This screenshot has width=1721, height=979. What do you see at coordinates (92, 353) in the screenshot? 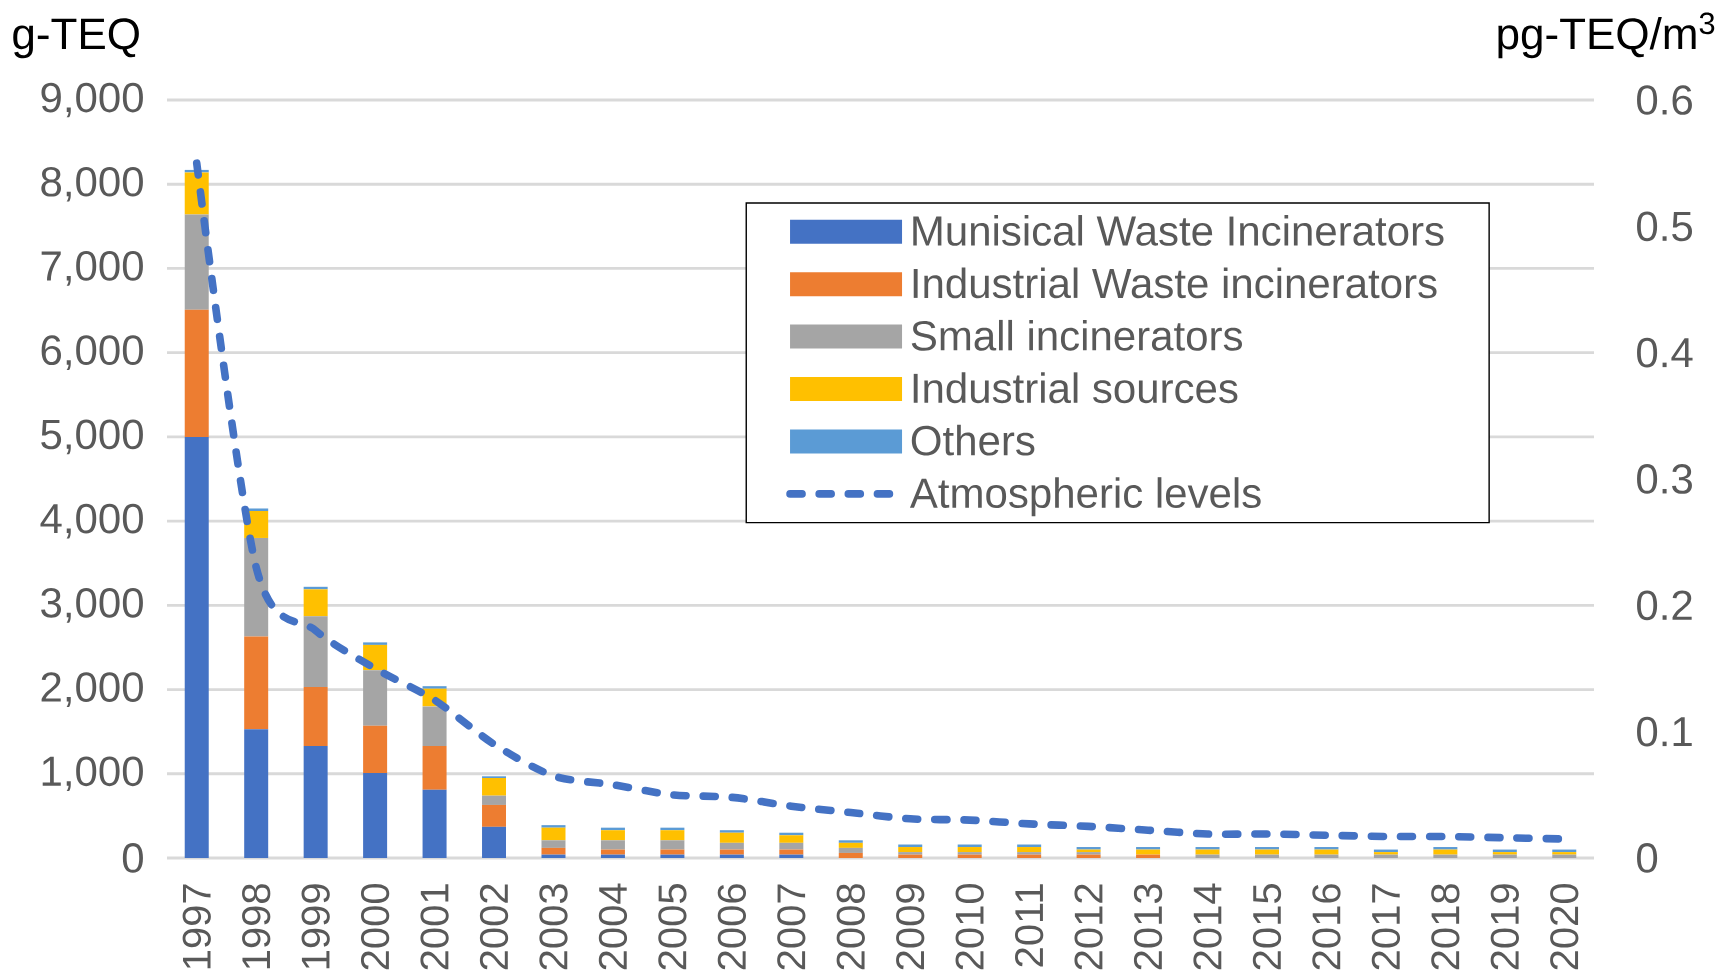
I see `y-tick-label: 6,000` at bounding box center [92, 353].